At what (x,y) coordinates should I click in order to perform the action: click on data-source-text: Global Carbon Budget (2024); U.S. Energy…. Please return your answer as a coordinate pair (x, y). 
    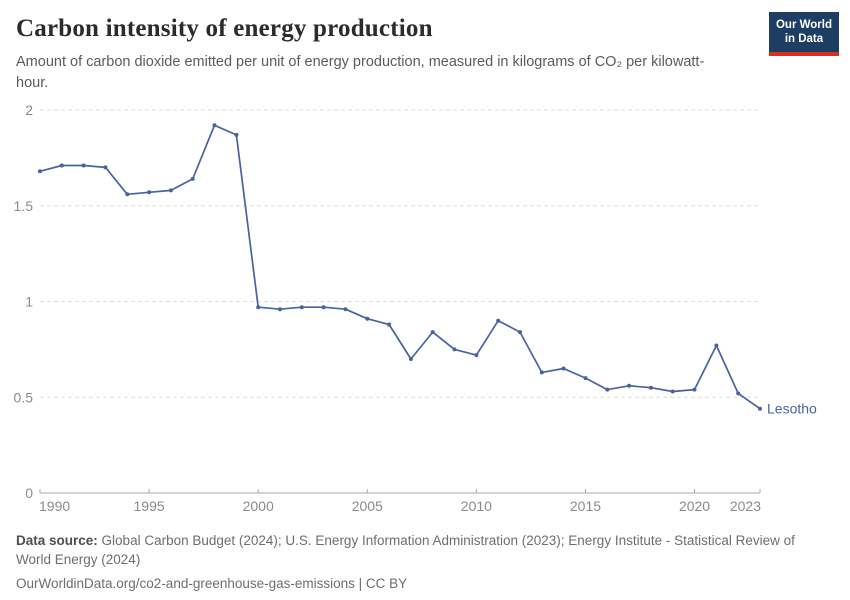
    Looking at the image, I should click on (405, 550).